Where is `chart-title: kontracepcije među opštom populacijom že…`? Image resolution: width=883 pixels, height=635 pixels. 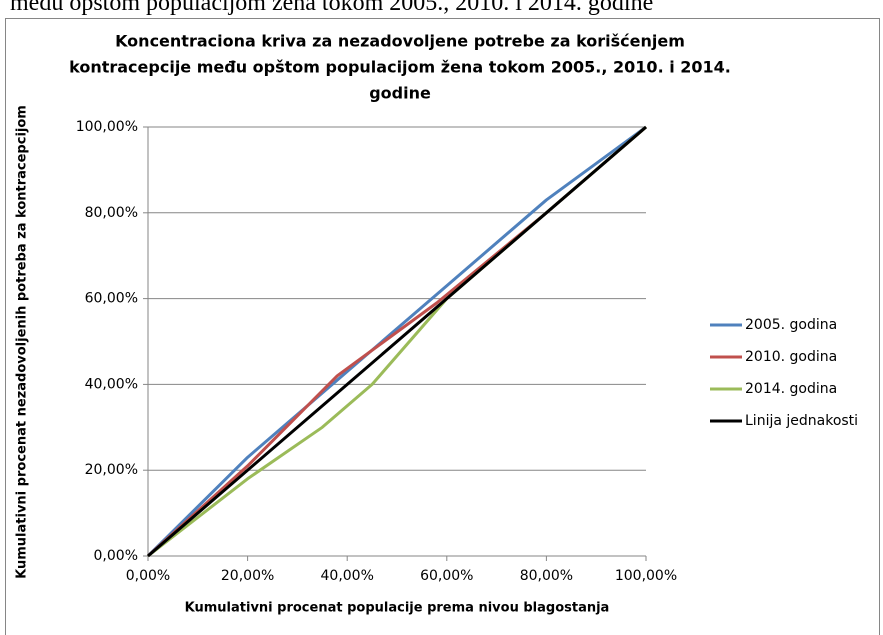
chart-title: kontracepcije među opštom populacijom že… is located at coordinates (400, 67).